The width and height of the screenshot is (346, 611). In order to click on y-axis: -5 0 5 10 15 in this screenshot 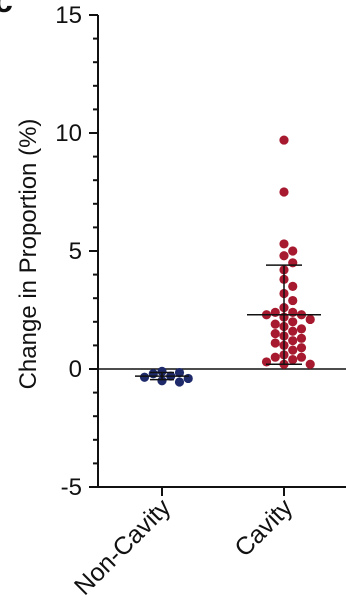, I will do `click(77, 251)`.